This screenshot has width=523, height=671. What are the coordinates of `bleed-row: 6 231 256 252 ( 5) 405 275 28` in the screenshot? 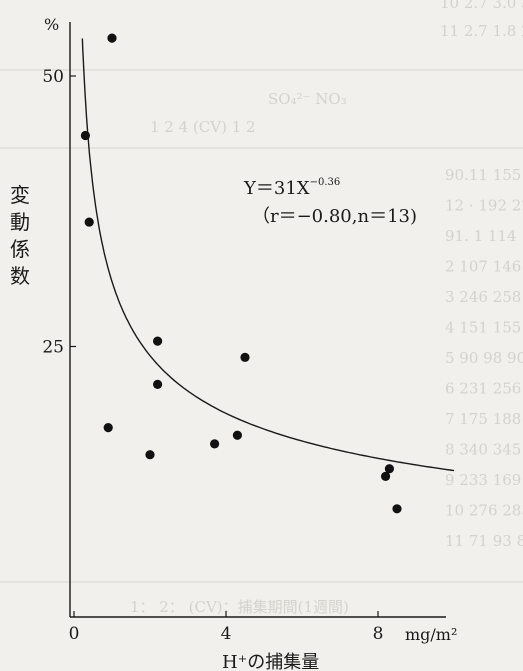 It's located at (484, 389).